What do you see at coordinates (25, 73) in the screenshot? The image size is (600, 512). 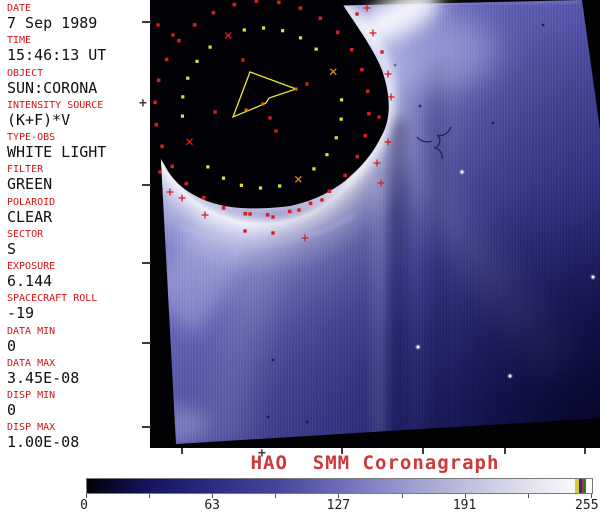 I see `metadata-label: OBJECT` at bounding box center [25, 73].